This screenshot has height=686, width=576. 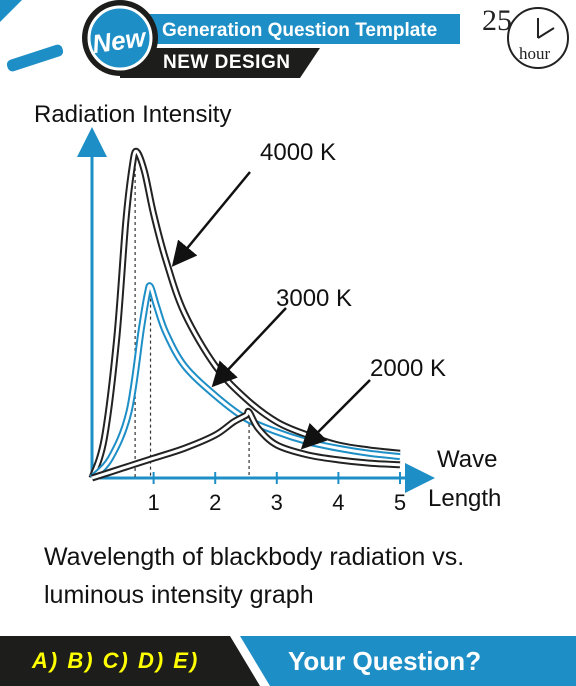 What do you see at coordinates (179, 595) in the screenshot?
I see `caption-line-2: luminous intensity graph` at bounding box center [179, 595].